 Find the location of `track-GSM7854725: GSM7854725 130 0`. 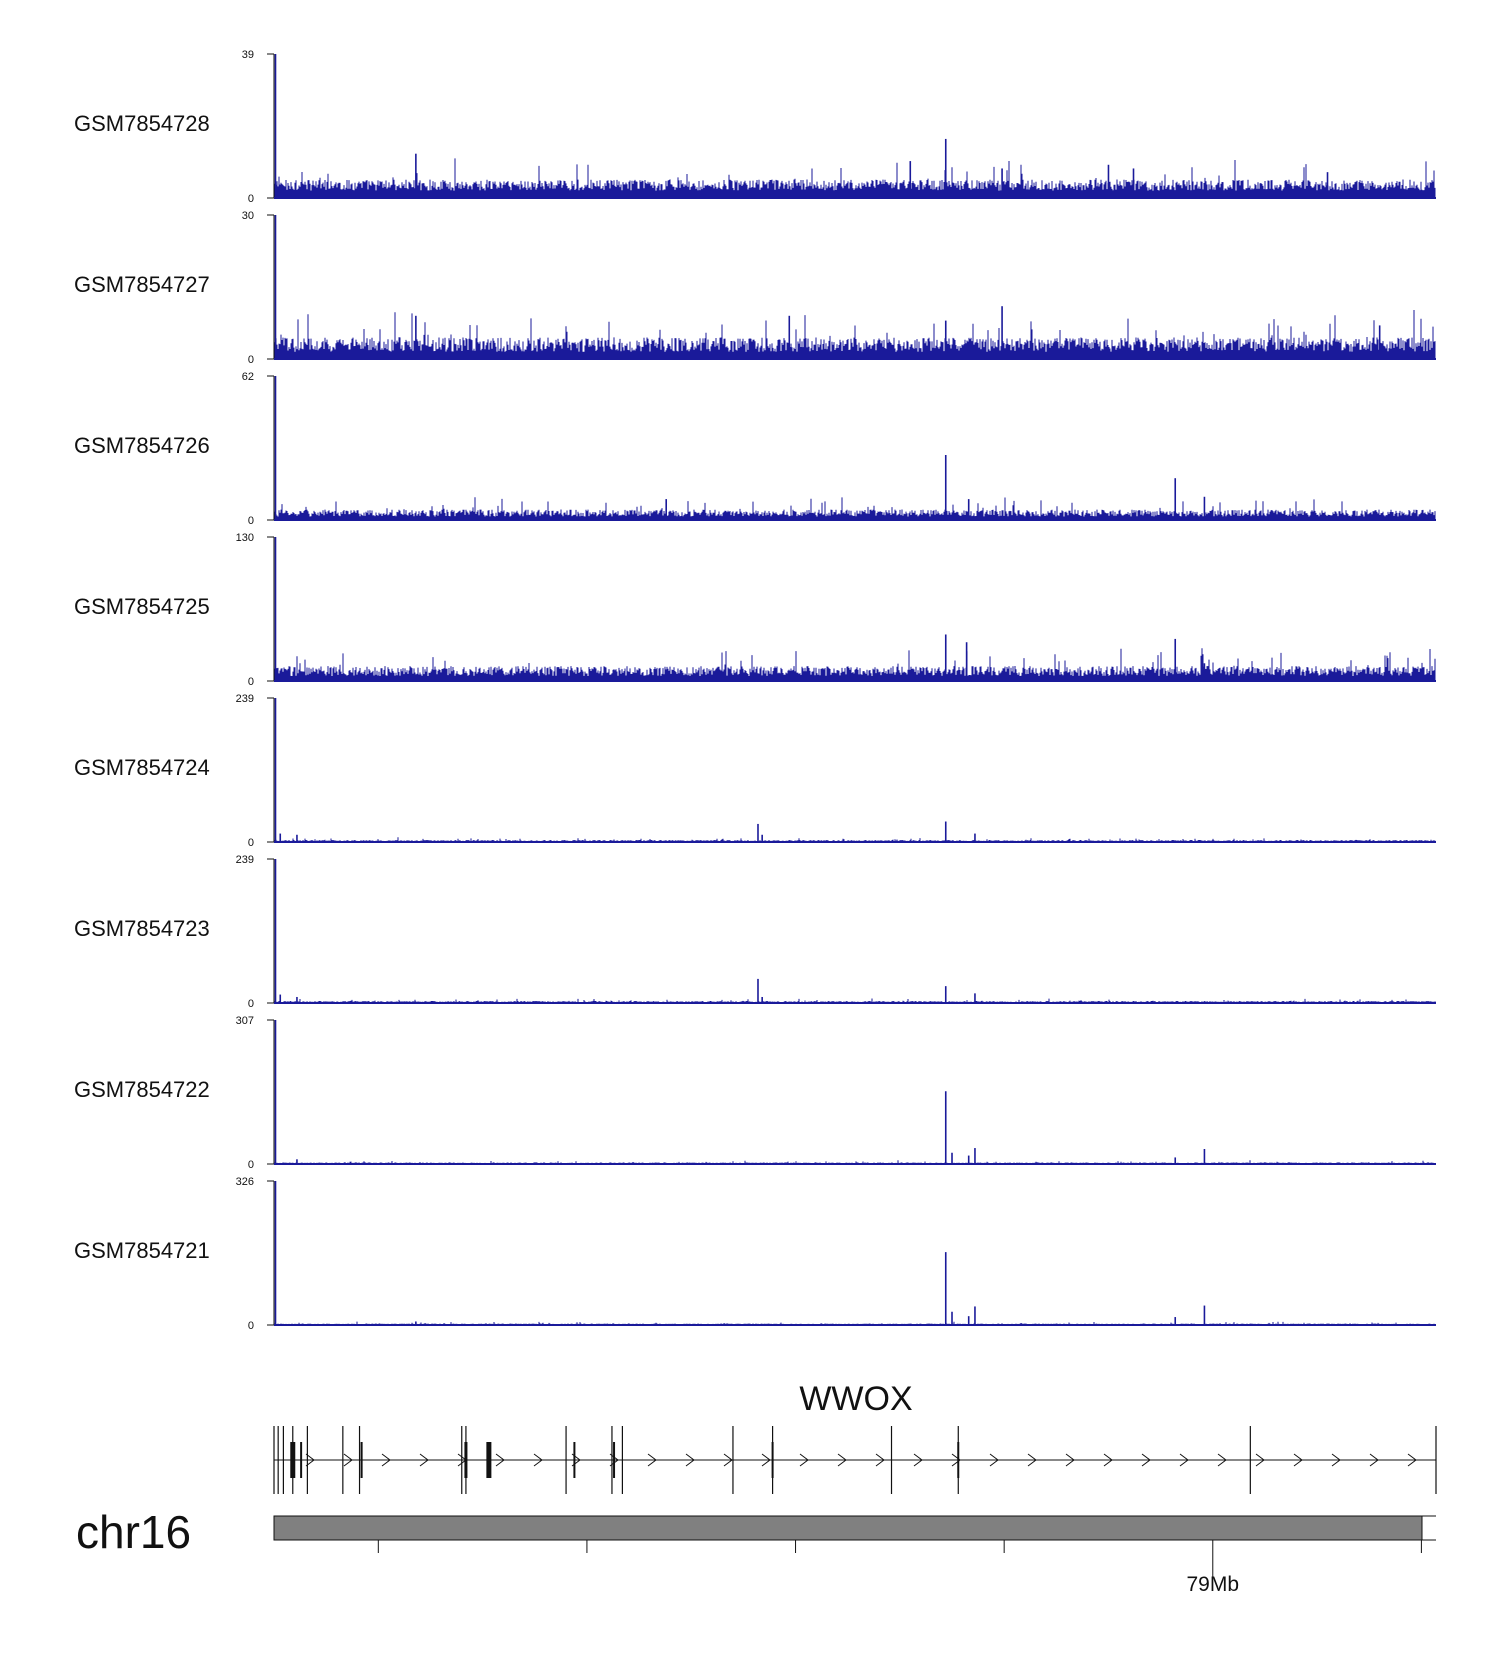

track-GSM7854725: GSM7854725 130 0 is located at coordinates (755, 610).